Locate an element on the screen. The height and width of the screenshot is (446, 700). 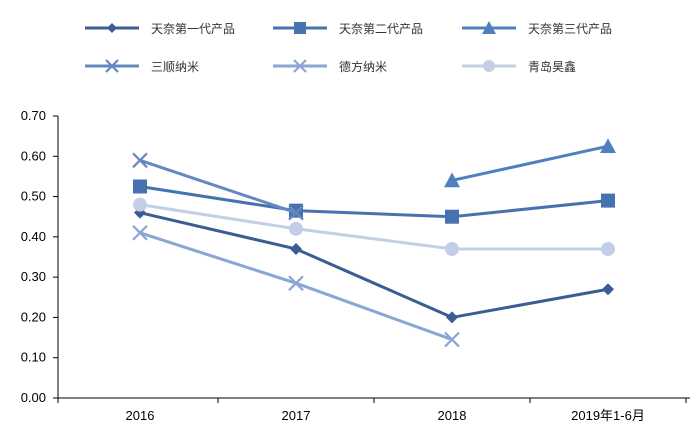
x-tick-label: 2017 is located at coordinates (296, 415).